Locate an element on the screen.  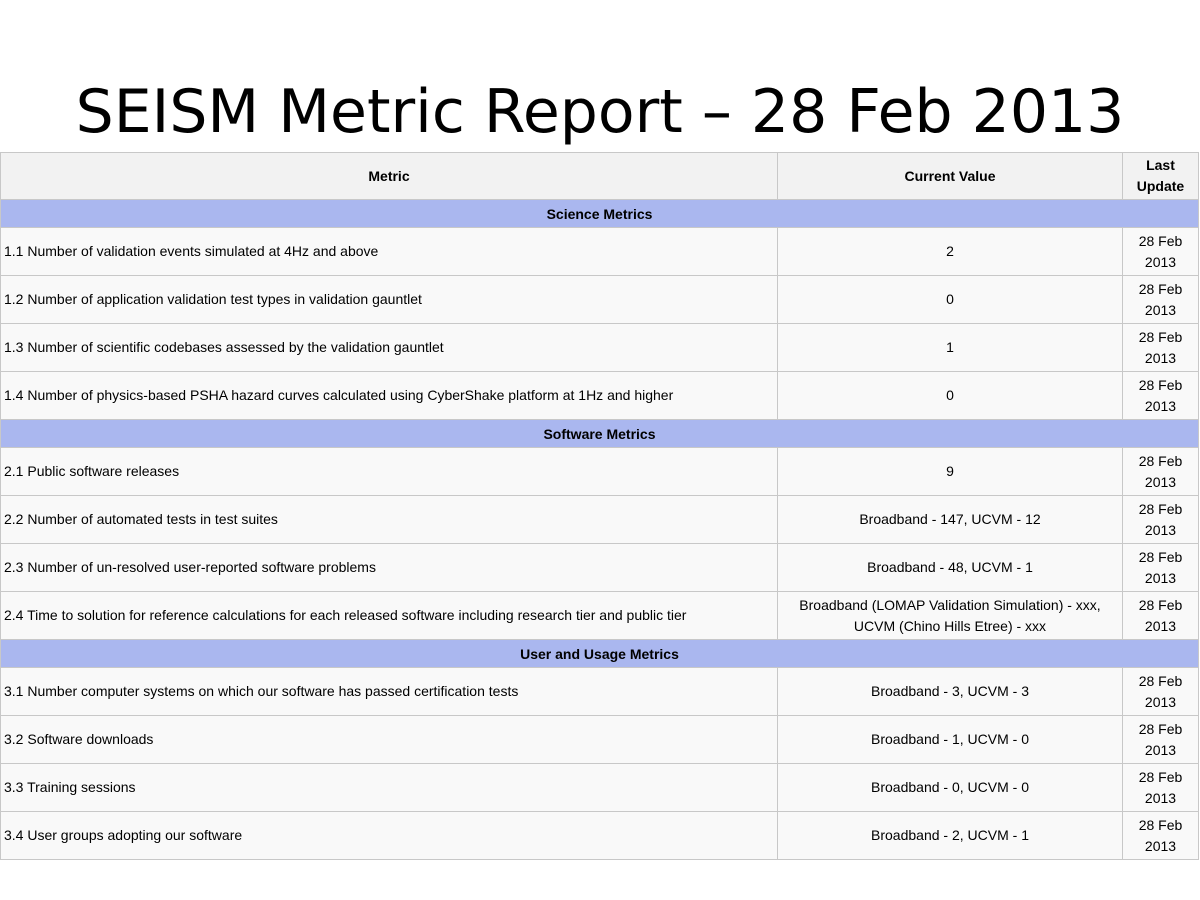
section-row: User and Usage Metrics is located at coordinates (599, 653).